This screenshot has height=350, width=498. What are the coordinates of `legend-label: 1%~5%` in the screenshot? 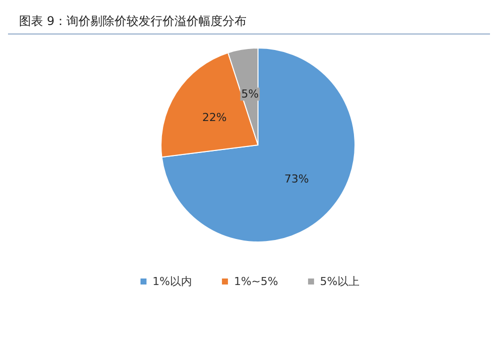 It's located at (256, 281).